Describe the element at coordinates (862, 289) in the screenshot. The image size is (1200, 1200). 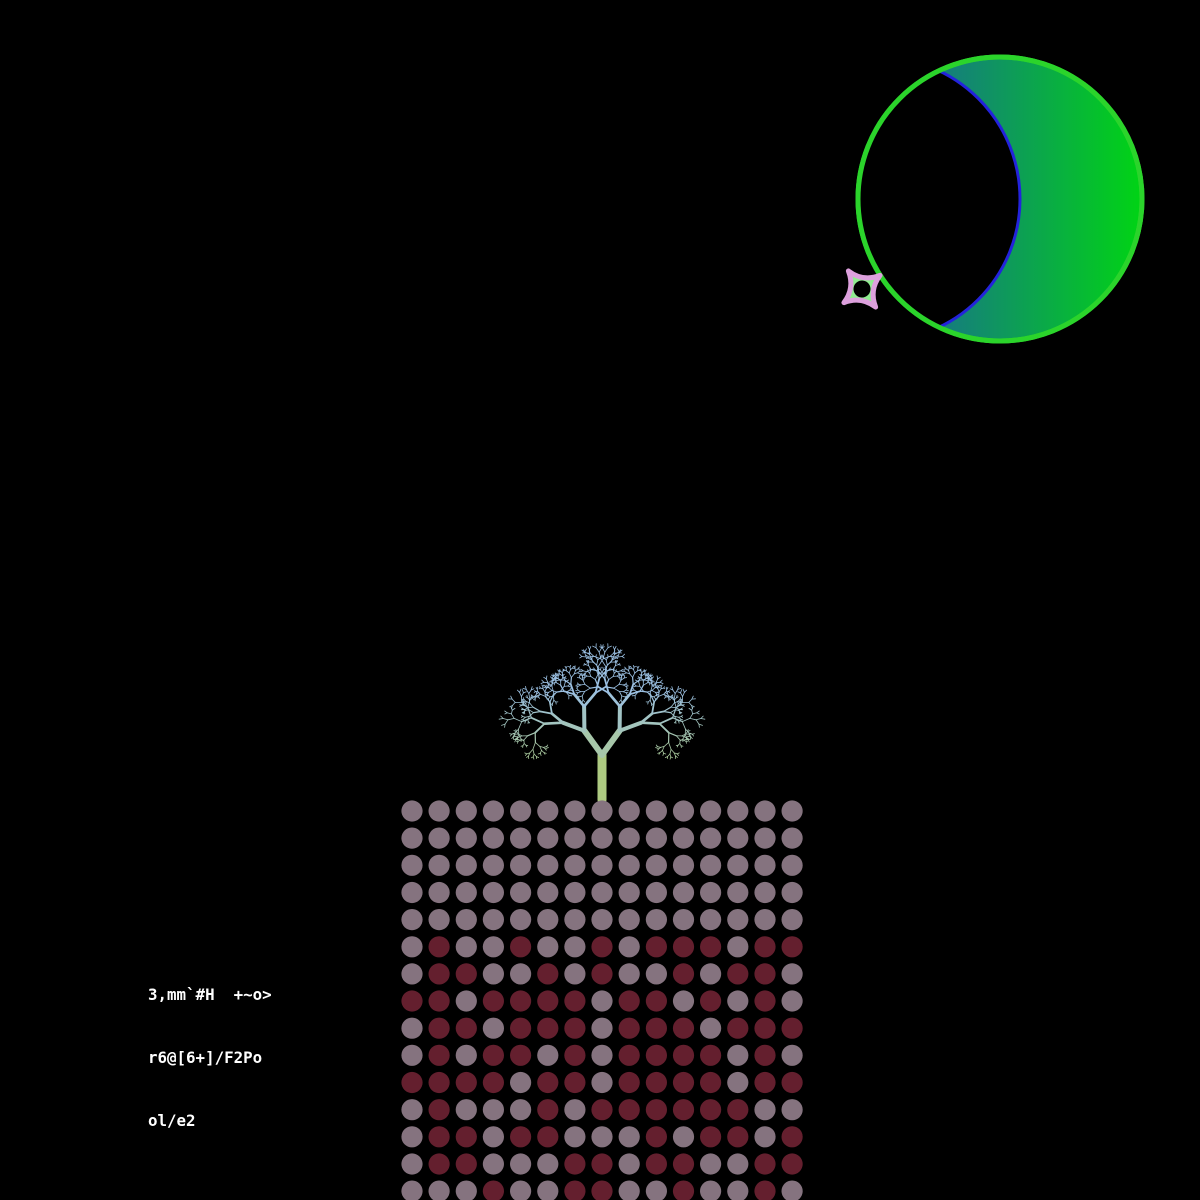
I see `sparkle-shape` at that location.